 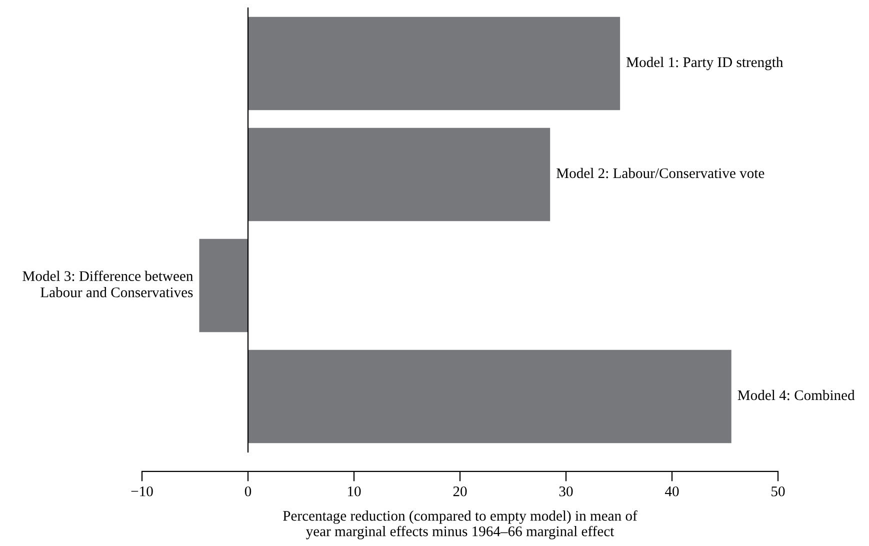 I want to click on x-axis-title: Percentage reduction (compared to empty model) in mean of year marginal effects minus 1964–66 marginal effect, so click(x=460, y=525).